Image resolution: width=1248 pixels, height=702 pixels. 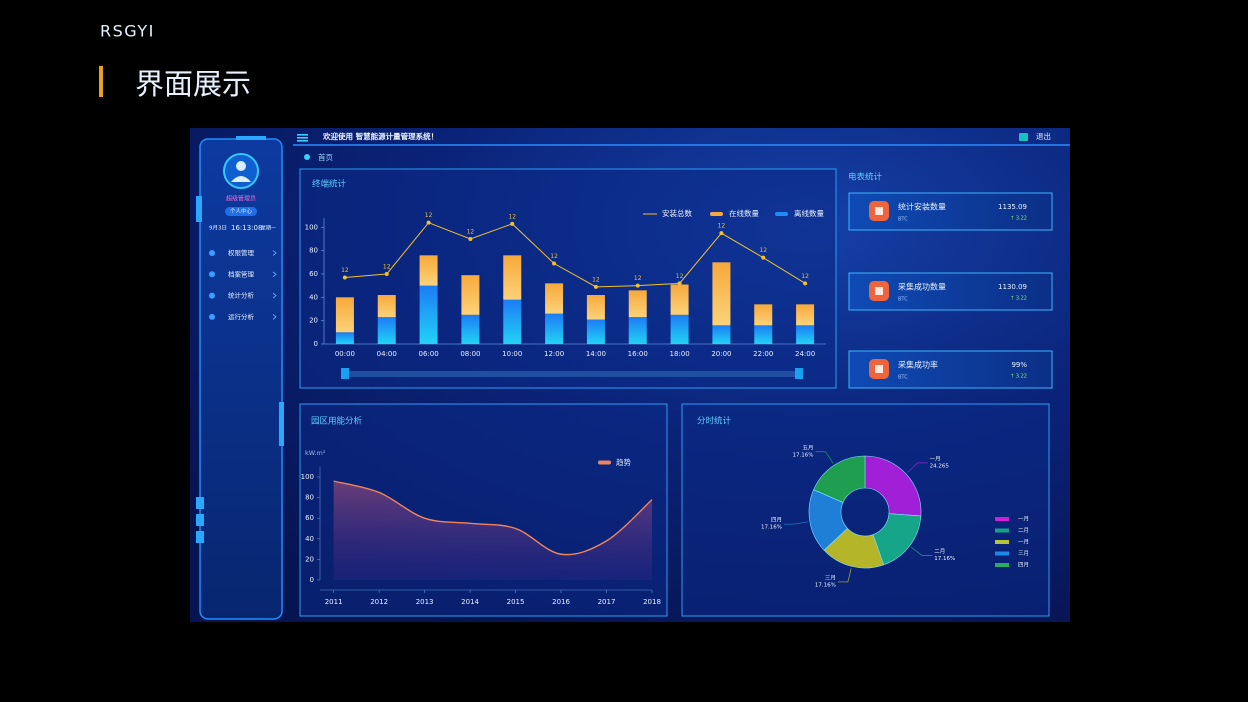 I want to click on x-tick-label: 22:00, so click(x=763, y=354).